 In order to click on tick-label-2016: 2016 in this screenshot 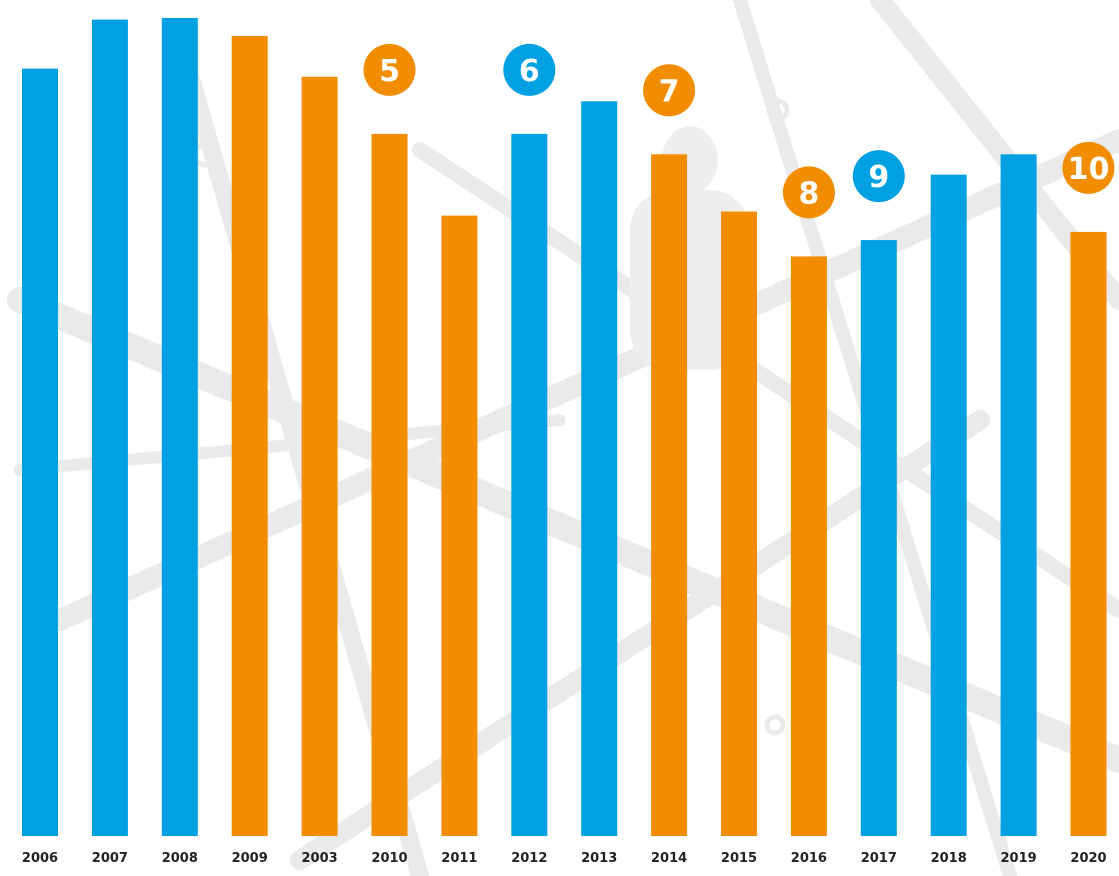, I will do `click(809, 858)`.